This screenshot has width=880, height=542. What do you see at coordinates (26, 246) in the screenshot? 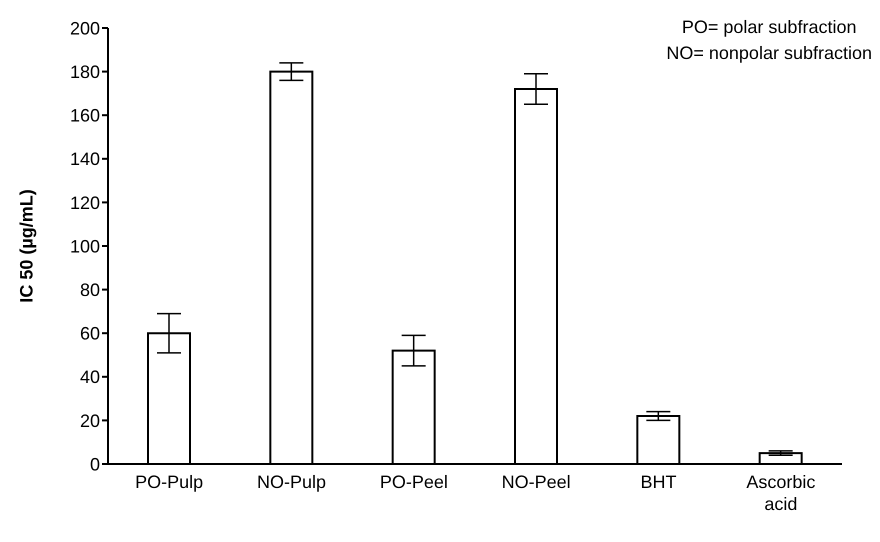
I see `y-axis-title: IC 50 (µg/mL)` at bounding box center [26, 246].